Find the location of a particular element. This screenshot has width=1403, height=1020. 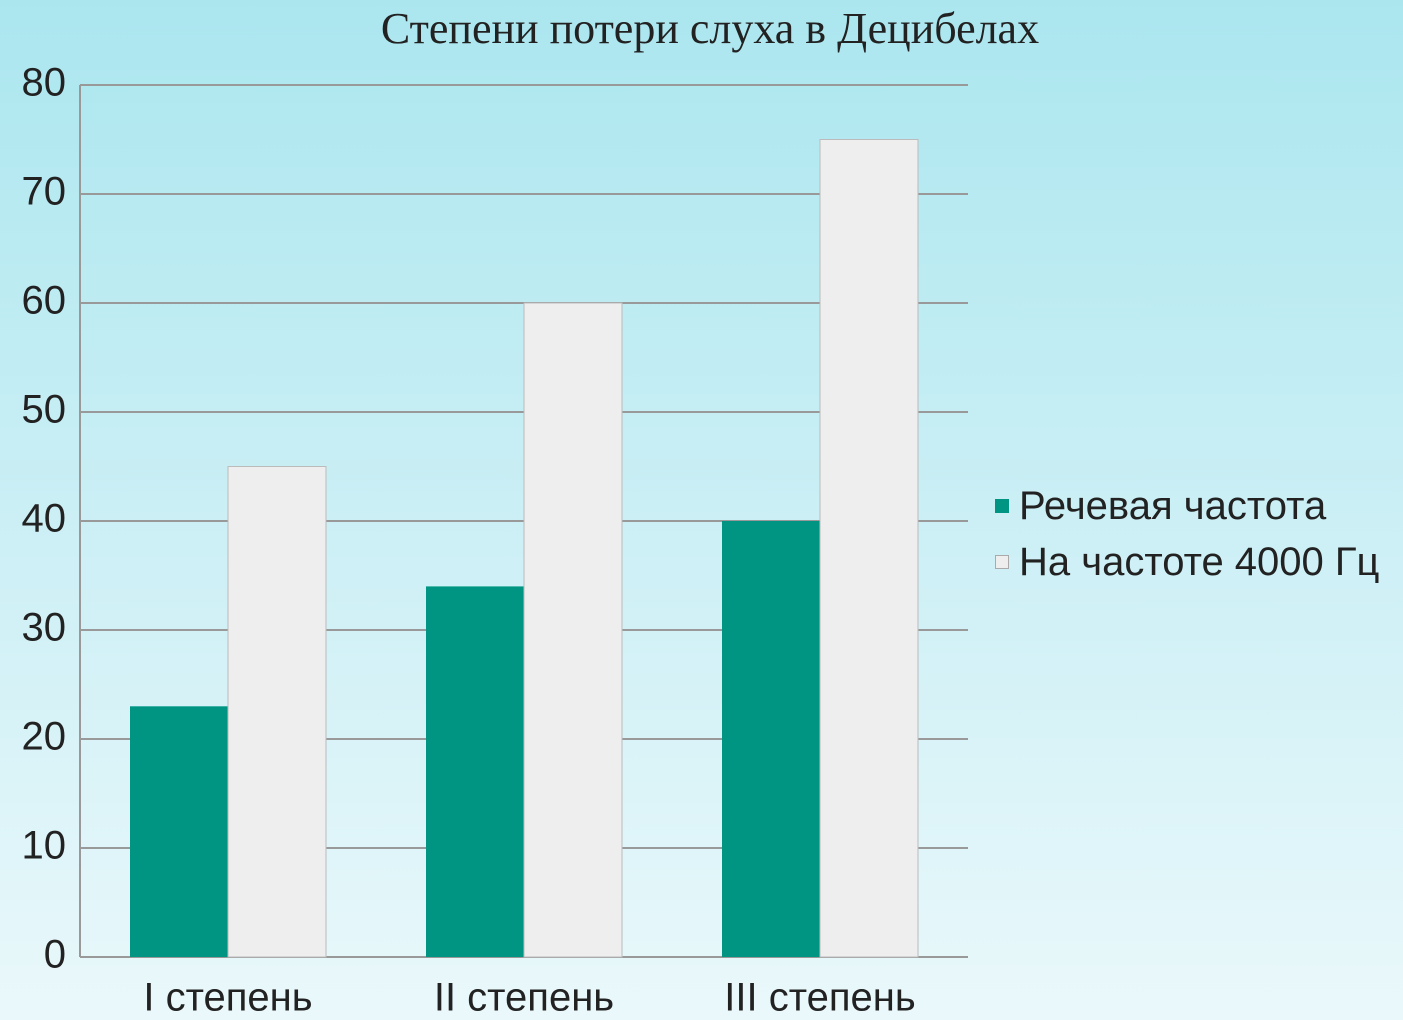

y-tick-label: 70 is located at coordinates (44, 192).